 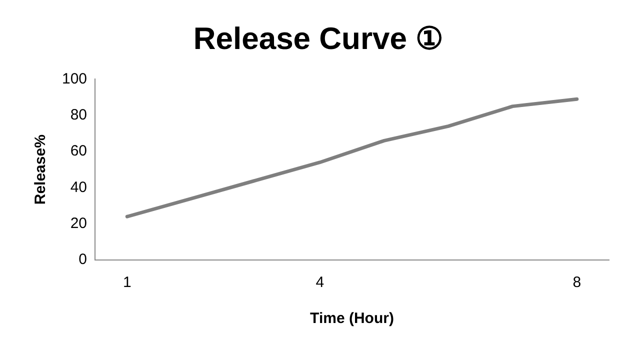 What do you see at coordinates (41, 169) in the screenshot?
I see `y-axis-title: Release%` at bounding box center [41, 169].